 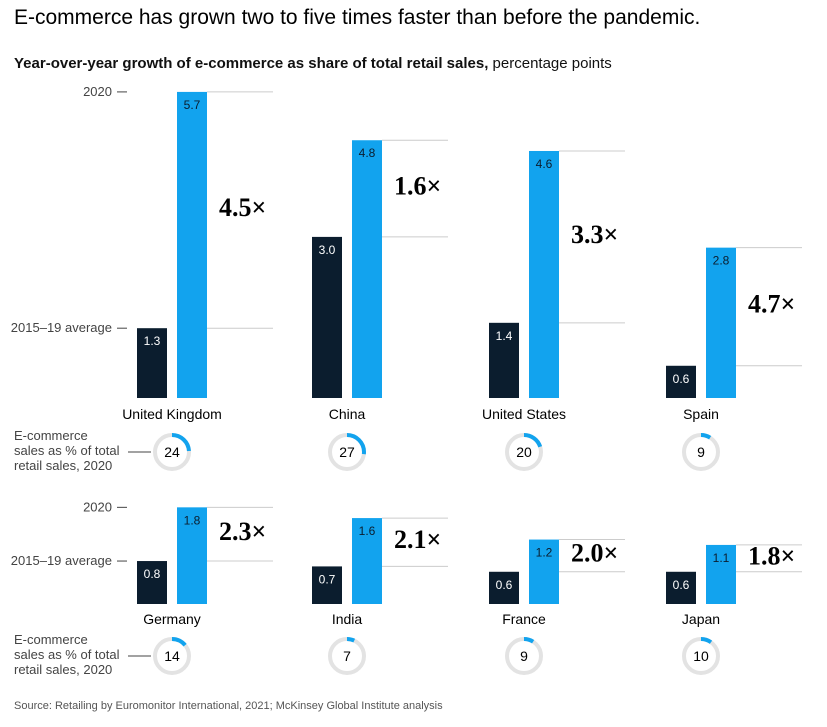 I want to click on share-value: 10, so click(x=701, y=656).